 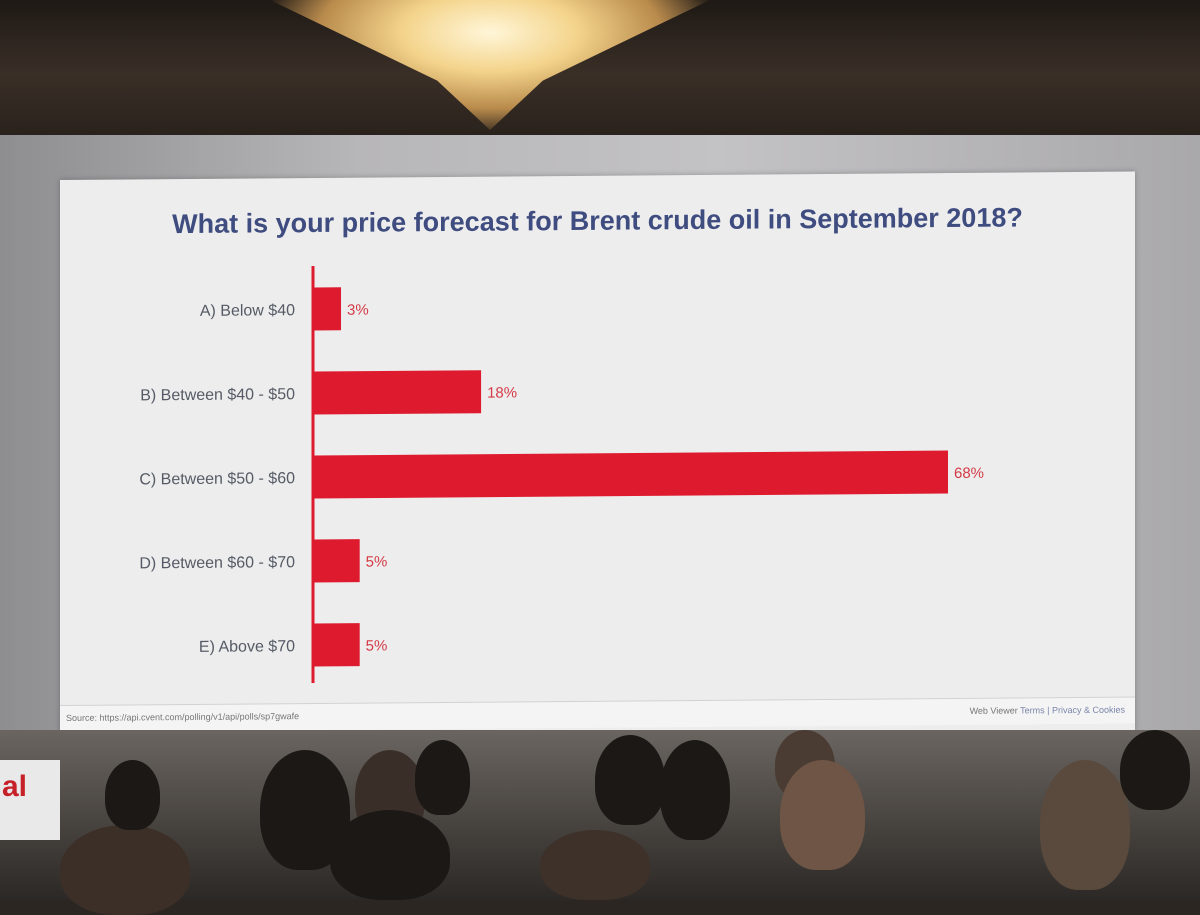 I want to click on category-label: B) Between $40 - $50, so click(x=217, y=395).